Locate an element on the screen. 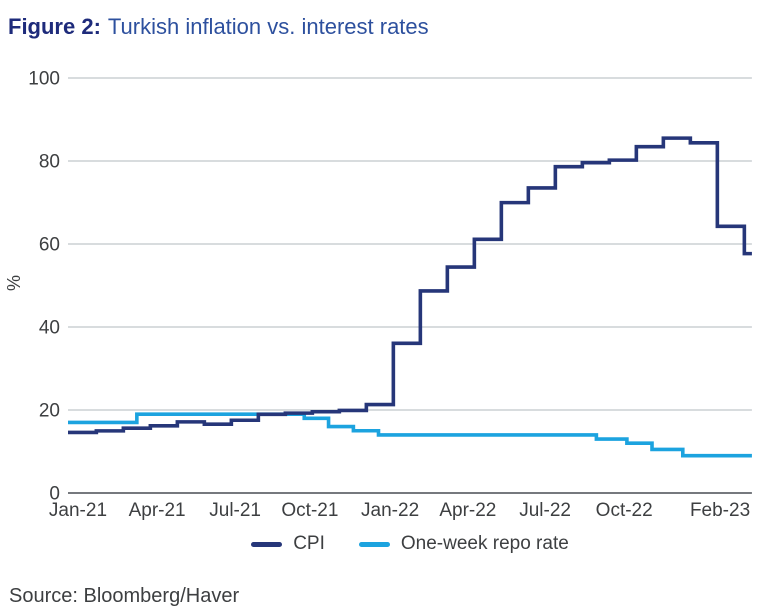 This screenshot has width=766, height=616. svg-text: Apr-21 is located at coordinates (157, 510).